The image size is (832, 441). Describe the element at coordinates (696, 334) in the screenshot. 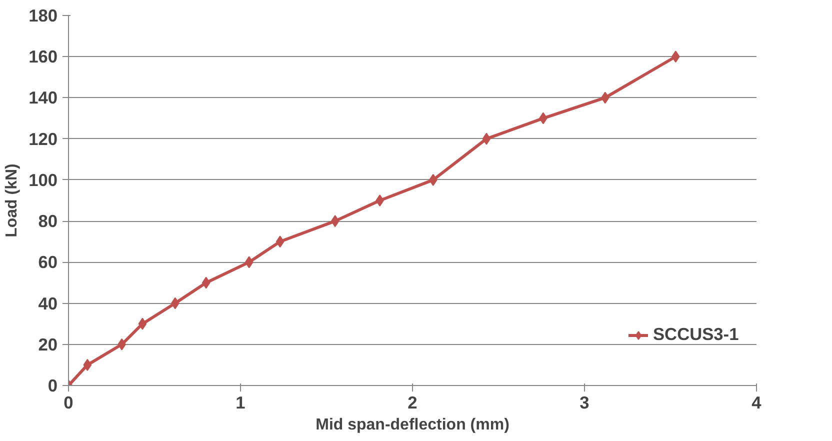

I see `legend-label: SCCUS3-1` at that location.